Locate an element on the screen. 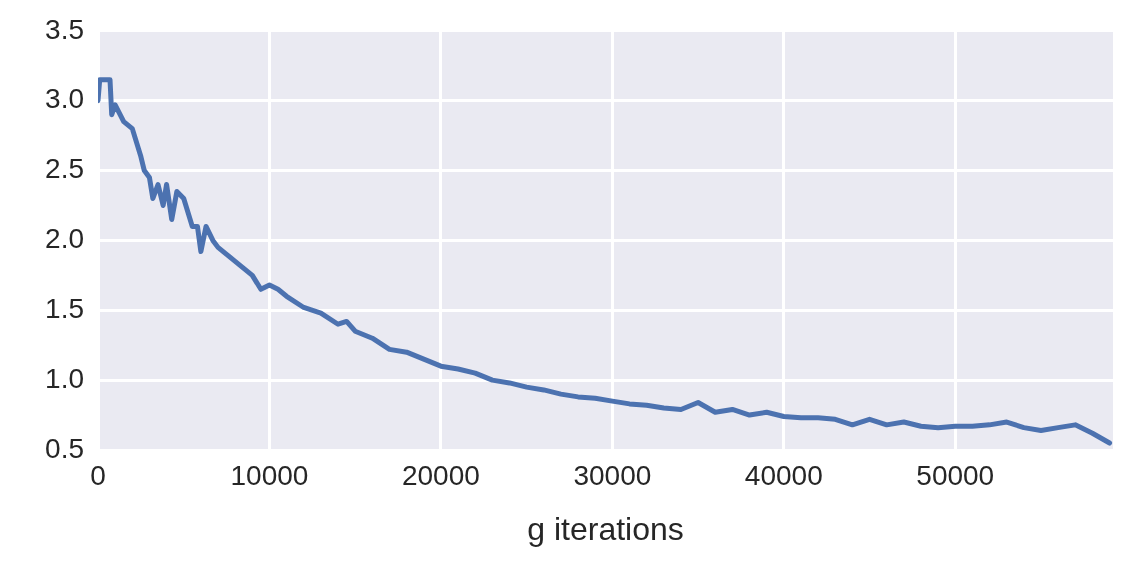  y-tick-label: 1.5 is located at coordinates (64, 308).